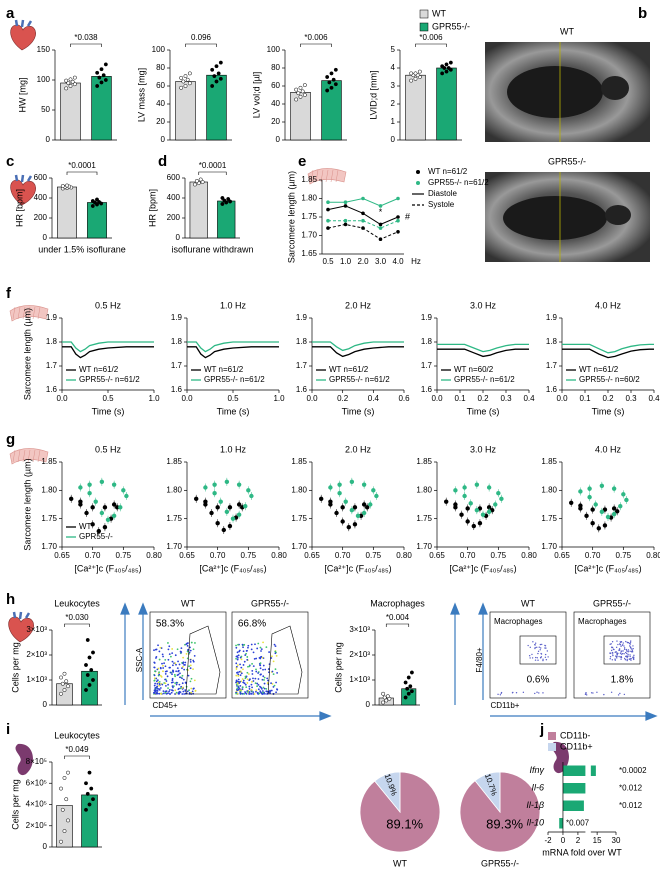 Image resolution: width=660 pixels, height=880 pixels. Describe the element at coordinates (299, 489) in the screenshot. I see `y-tick-label: 1.80` at that location.